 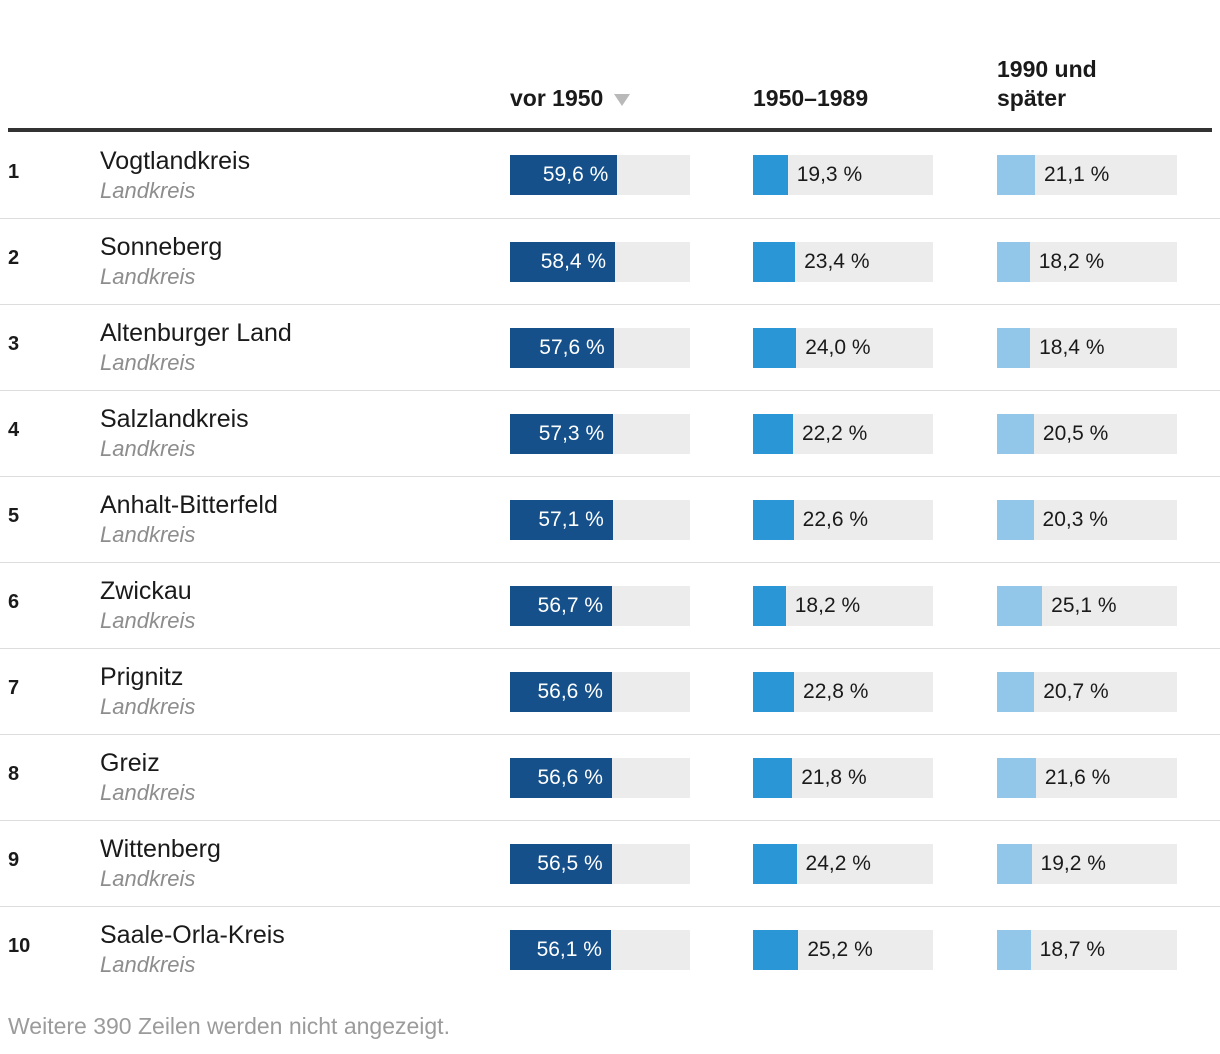 What do you see at coordinates (14, 171) in the screenshot?
I see `row-rank: 1` at bounding box center [14, 171].